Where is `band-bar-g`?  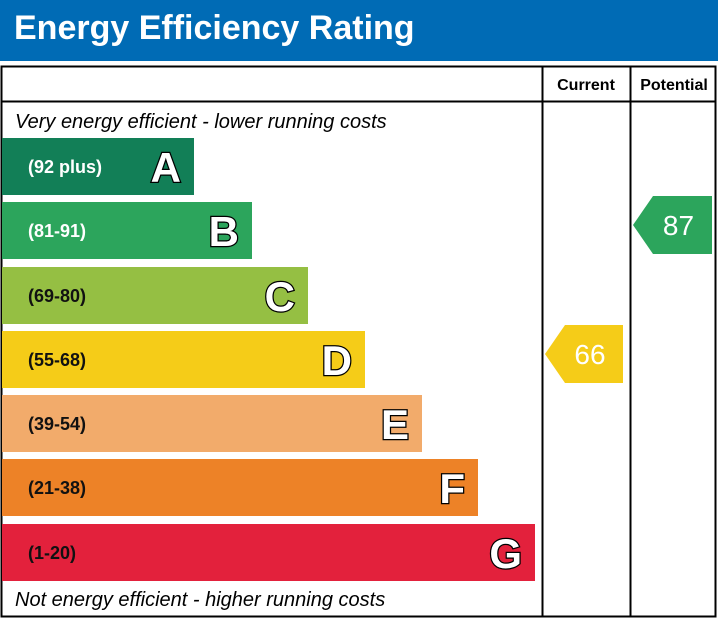 band-bar-g is located at coordinates (268, 552).